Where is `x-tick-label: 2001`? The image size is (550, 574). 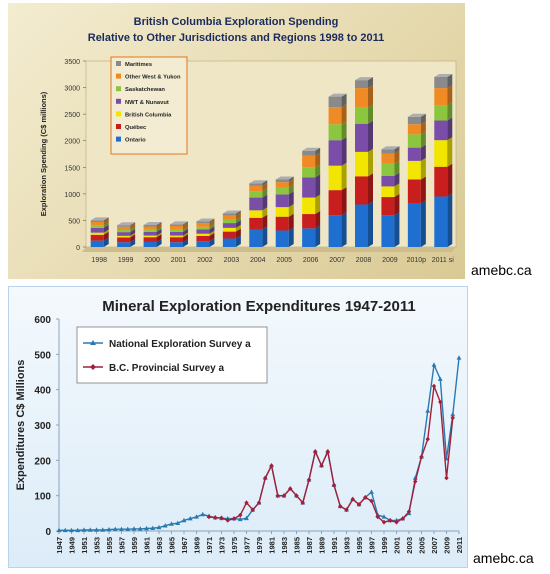 x-tick-label: 2001 is located at coordinates (397, 545).